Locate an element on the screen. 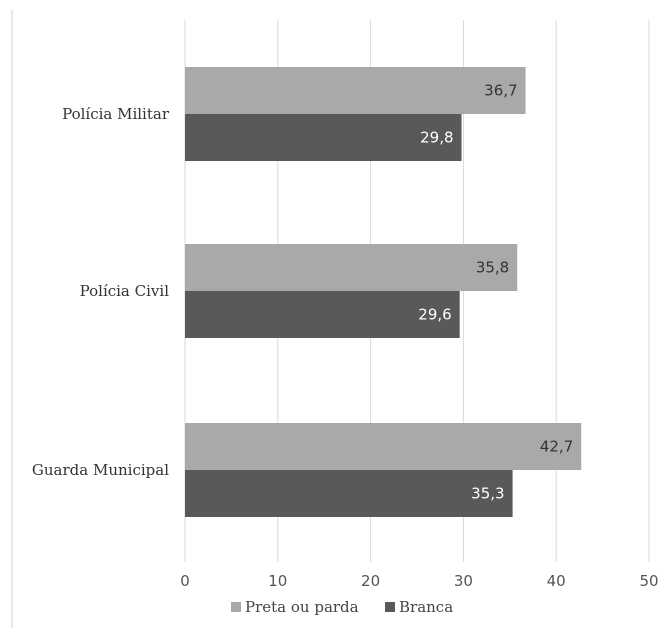 Image resolution: width=662 pixels, height=628 pixels. data-label: 35,3 is located at coordinates (487, 494).